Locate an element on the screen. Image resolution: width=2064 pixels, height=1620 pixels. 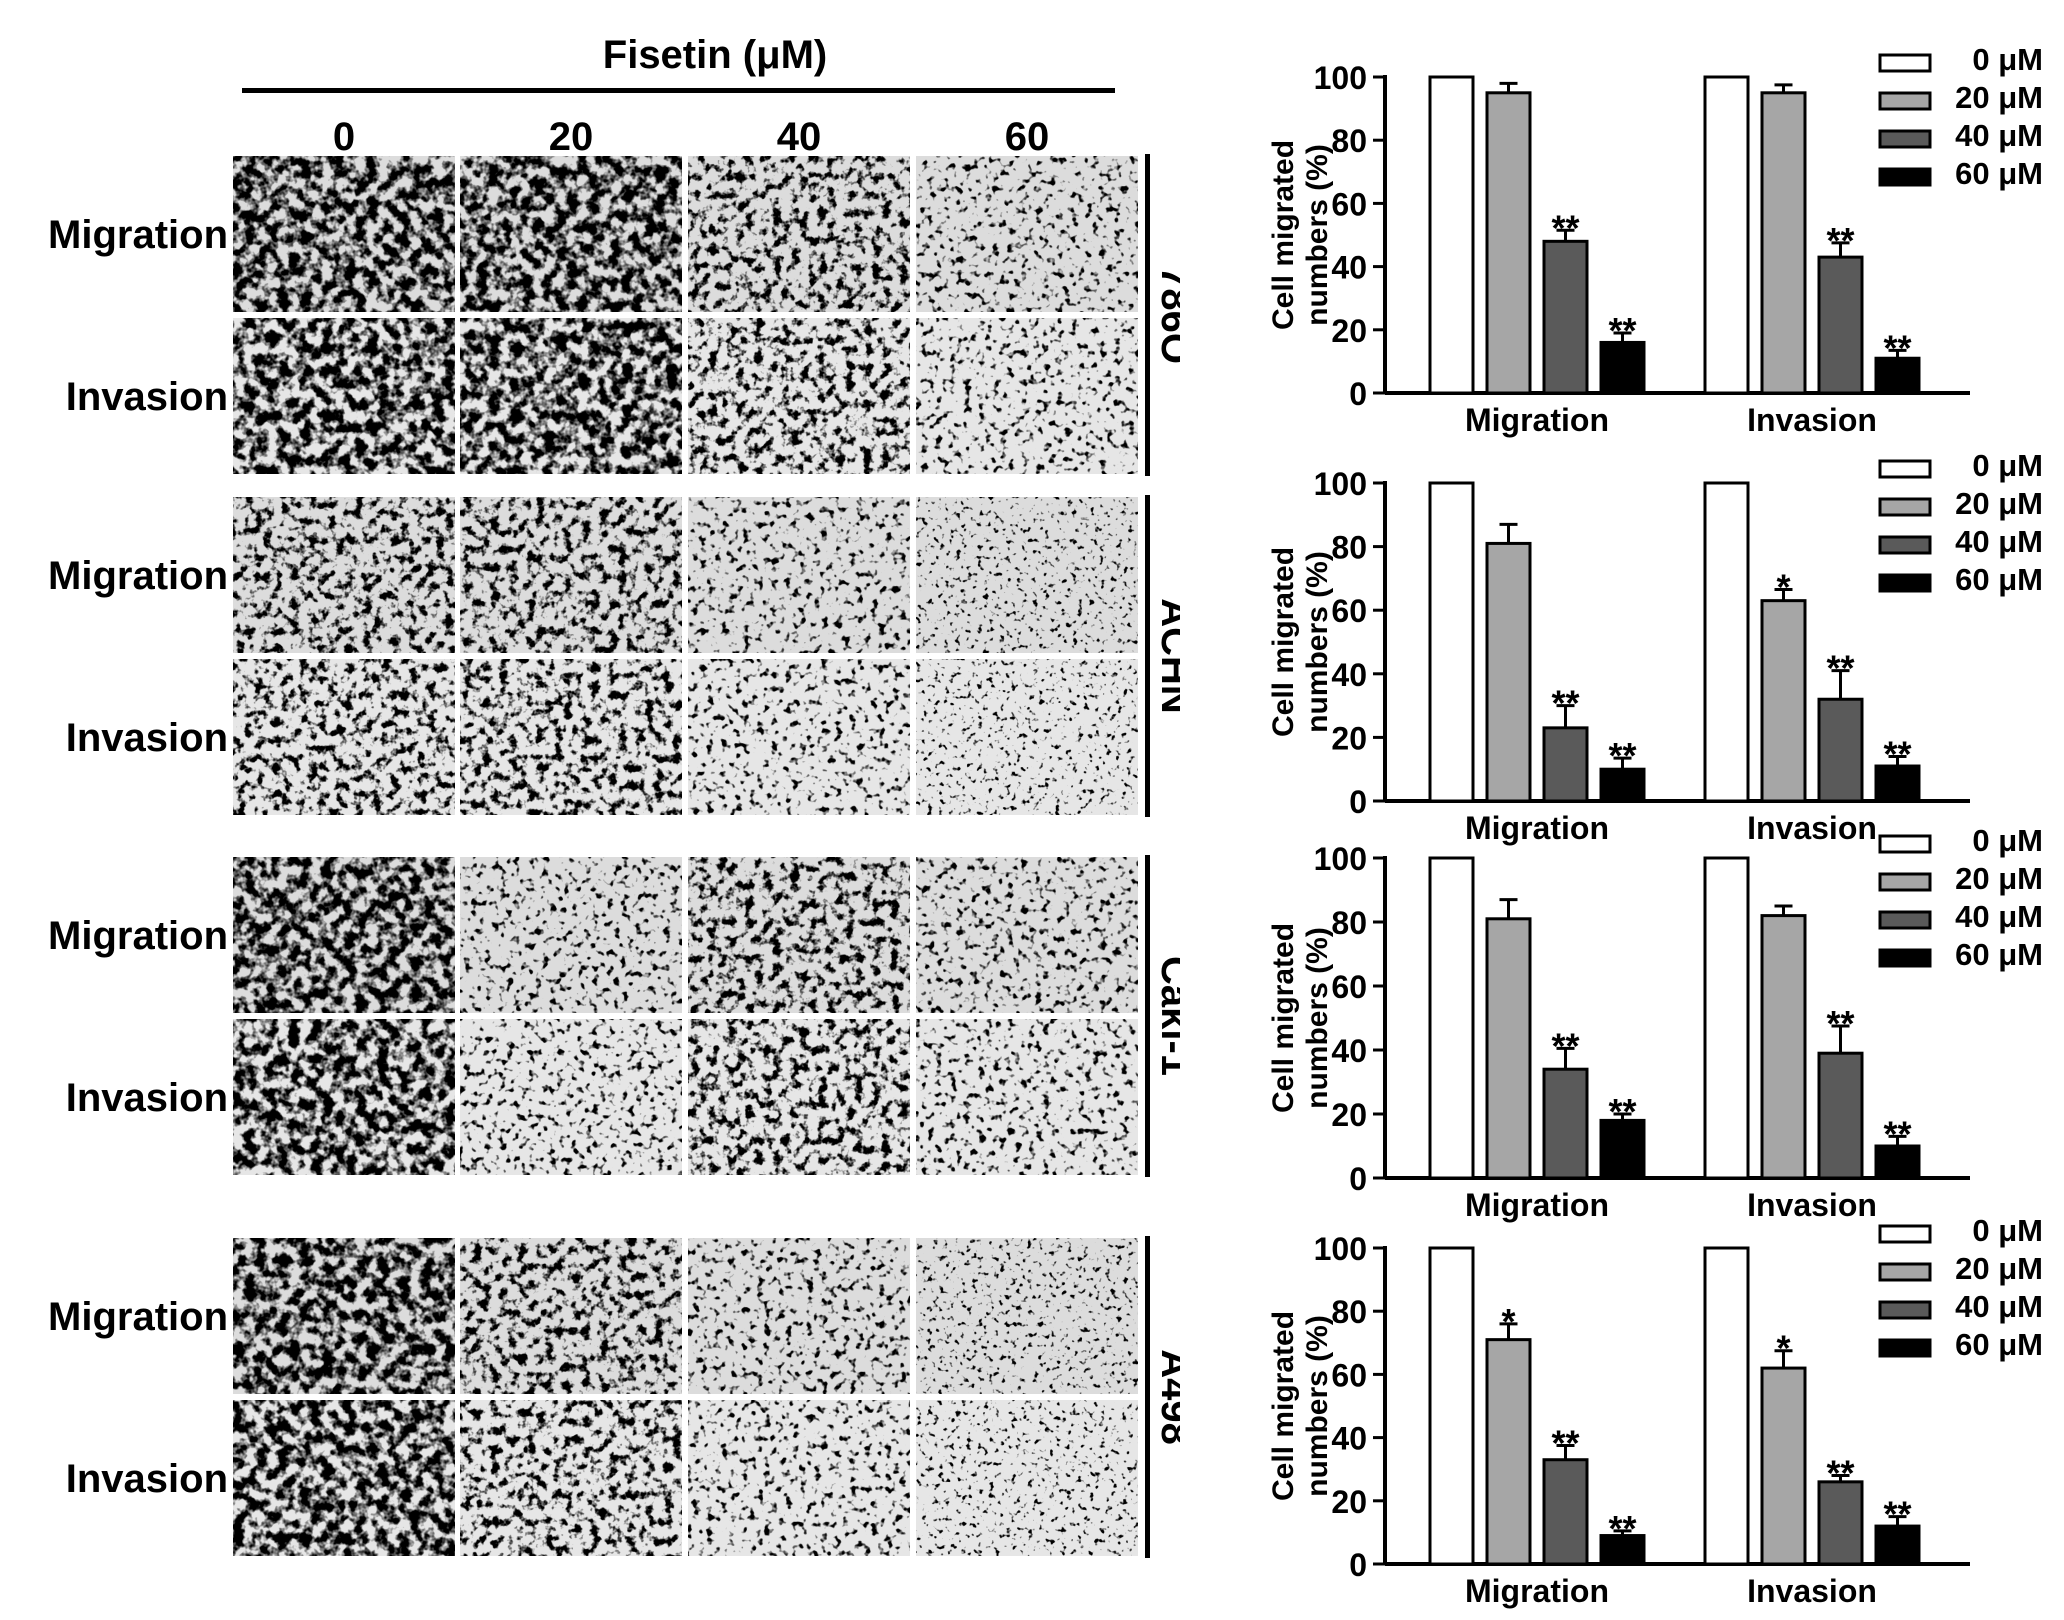
significance-mark: * is located at coordinates (1783, 1348).